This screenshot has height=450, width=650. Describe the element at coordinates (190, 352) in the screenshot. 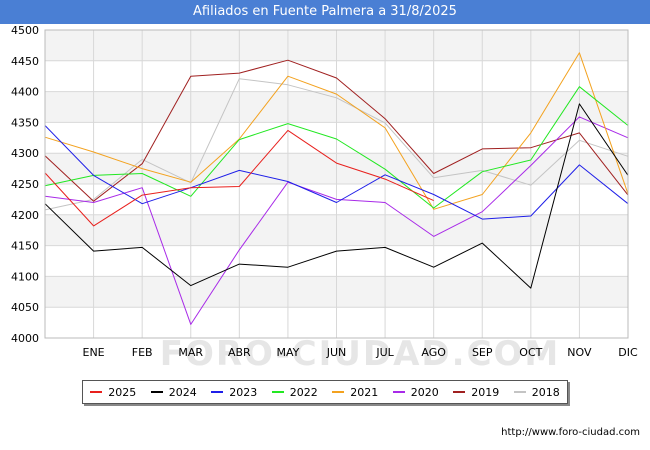

I see `x-tick-label: MAR` at that location.